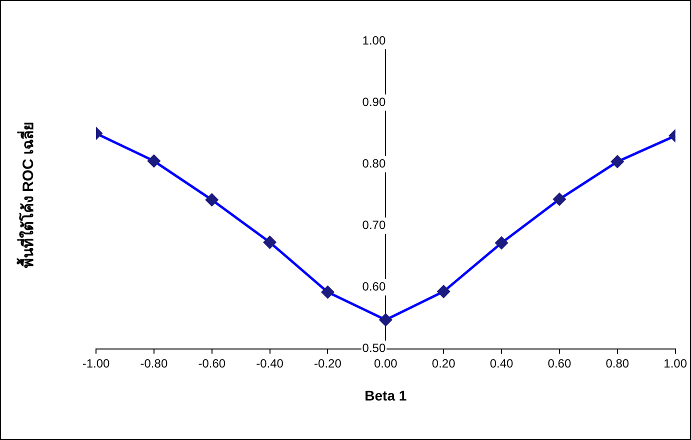 This screenshot has width=691, height=440. Describe the element at coordinates (502, 363) in the screenshot. I see `x-tick-label: 0.40` at that location.